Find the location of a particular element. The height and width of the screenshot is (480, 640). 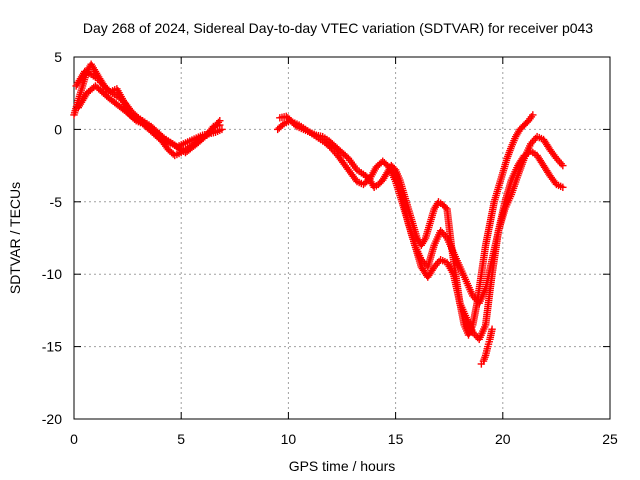

x-tick-label: 0 is located at coordinates (74, 439).